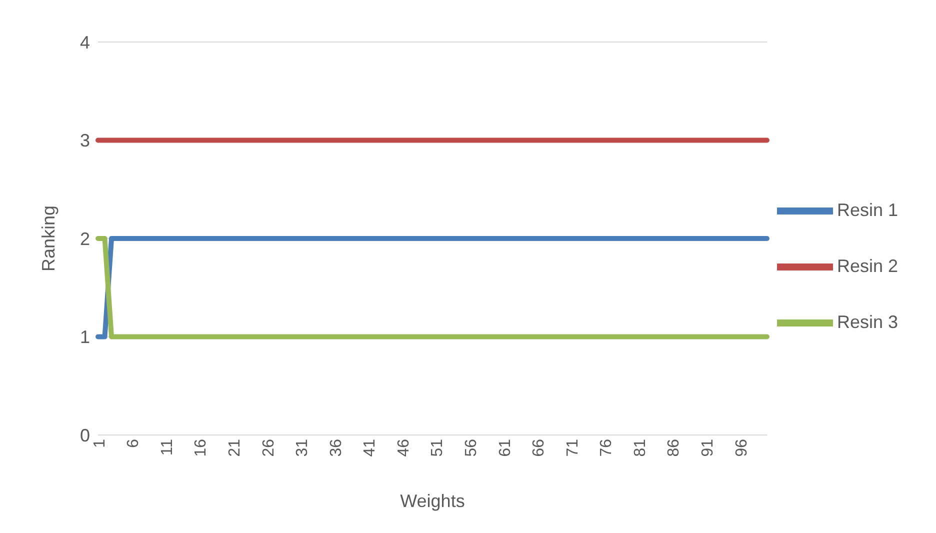 This screenshot has height=533, width=936. What do you see at coordinates (708, 447) in the screenshot?
I see `x-tick-label: 91` at bounding box center [708, 447].